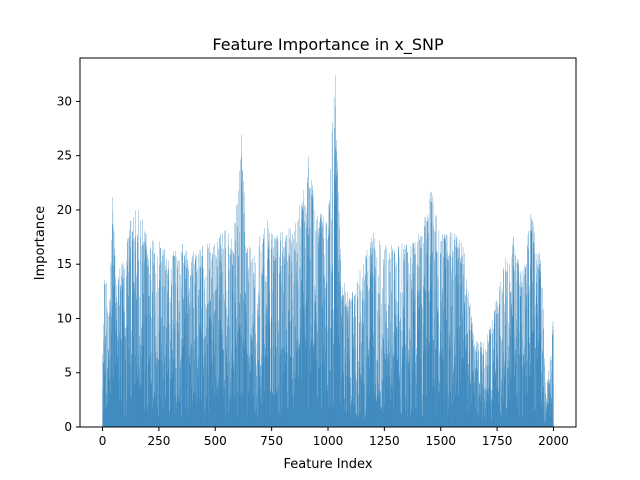 Image resolution: width=640 pixels, height=480 pixels. Describe the element at coordinates (327, 464) in the screenshot. I see `x-axis-label: Feature Index` at that location.